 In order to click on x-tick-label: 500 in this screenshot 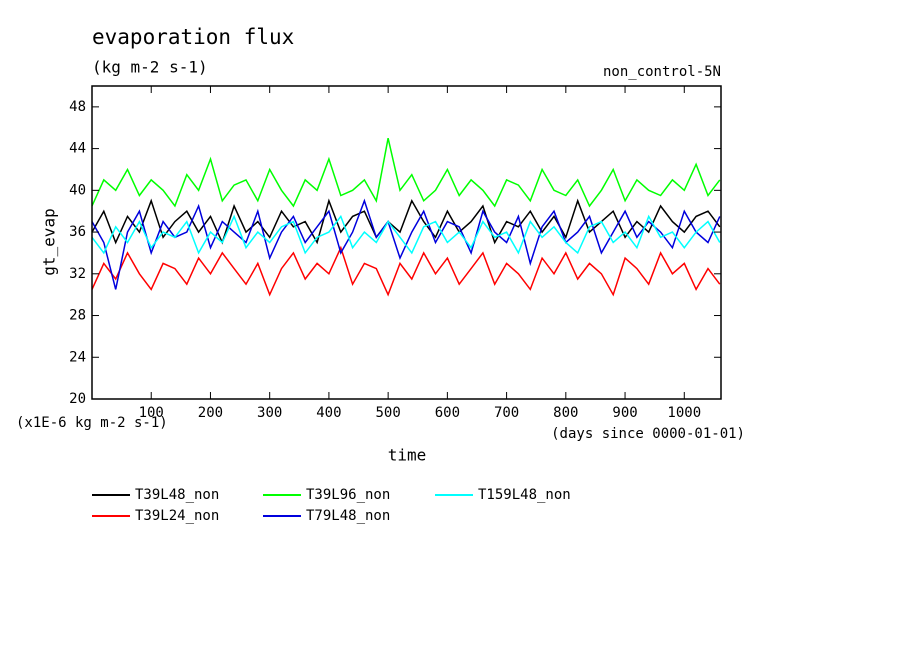, I will do `click(387, 413)`.